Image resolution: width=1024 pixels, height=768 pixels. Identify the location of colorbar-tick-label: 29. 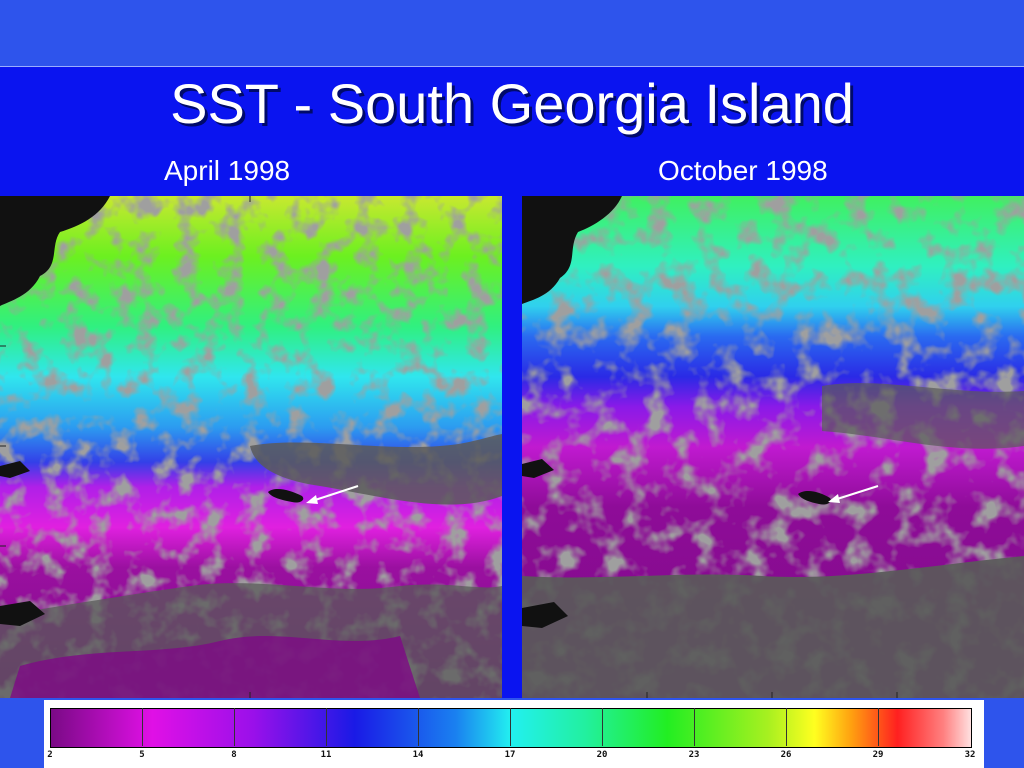
(878, 755).